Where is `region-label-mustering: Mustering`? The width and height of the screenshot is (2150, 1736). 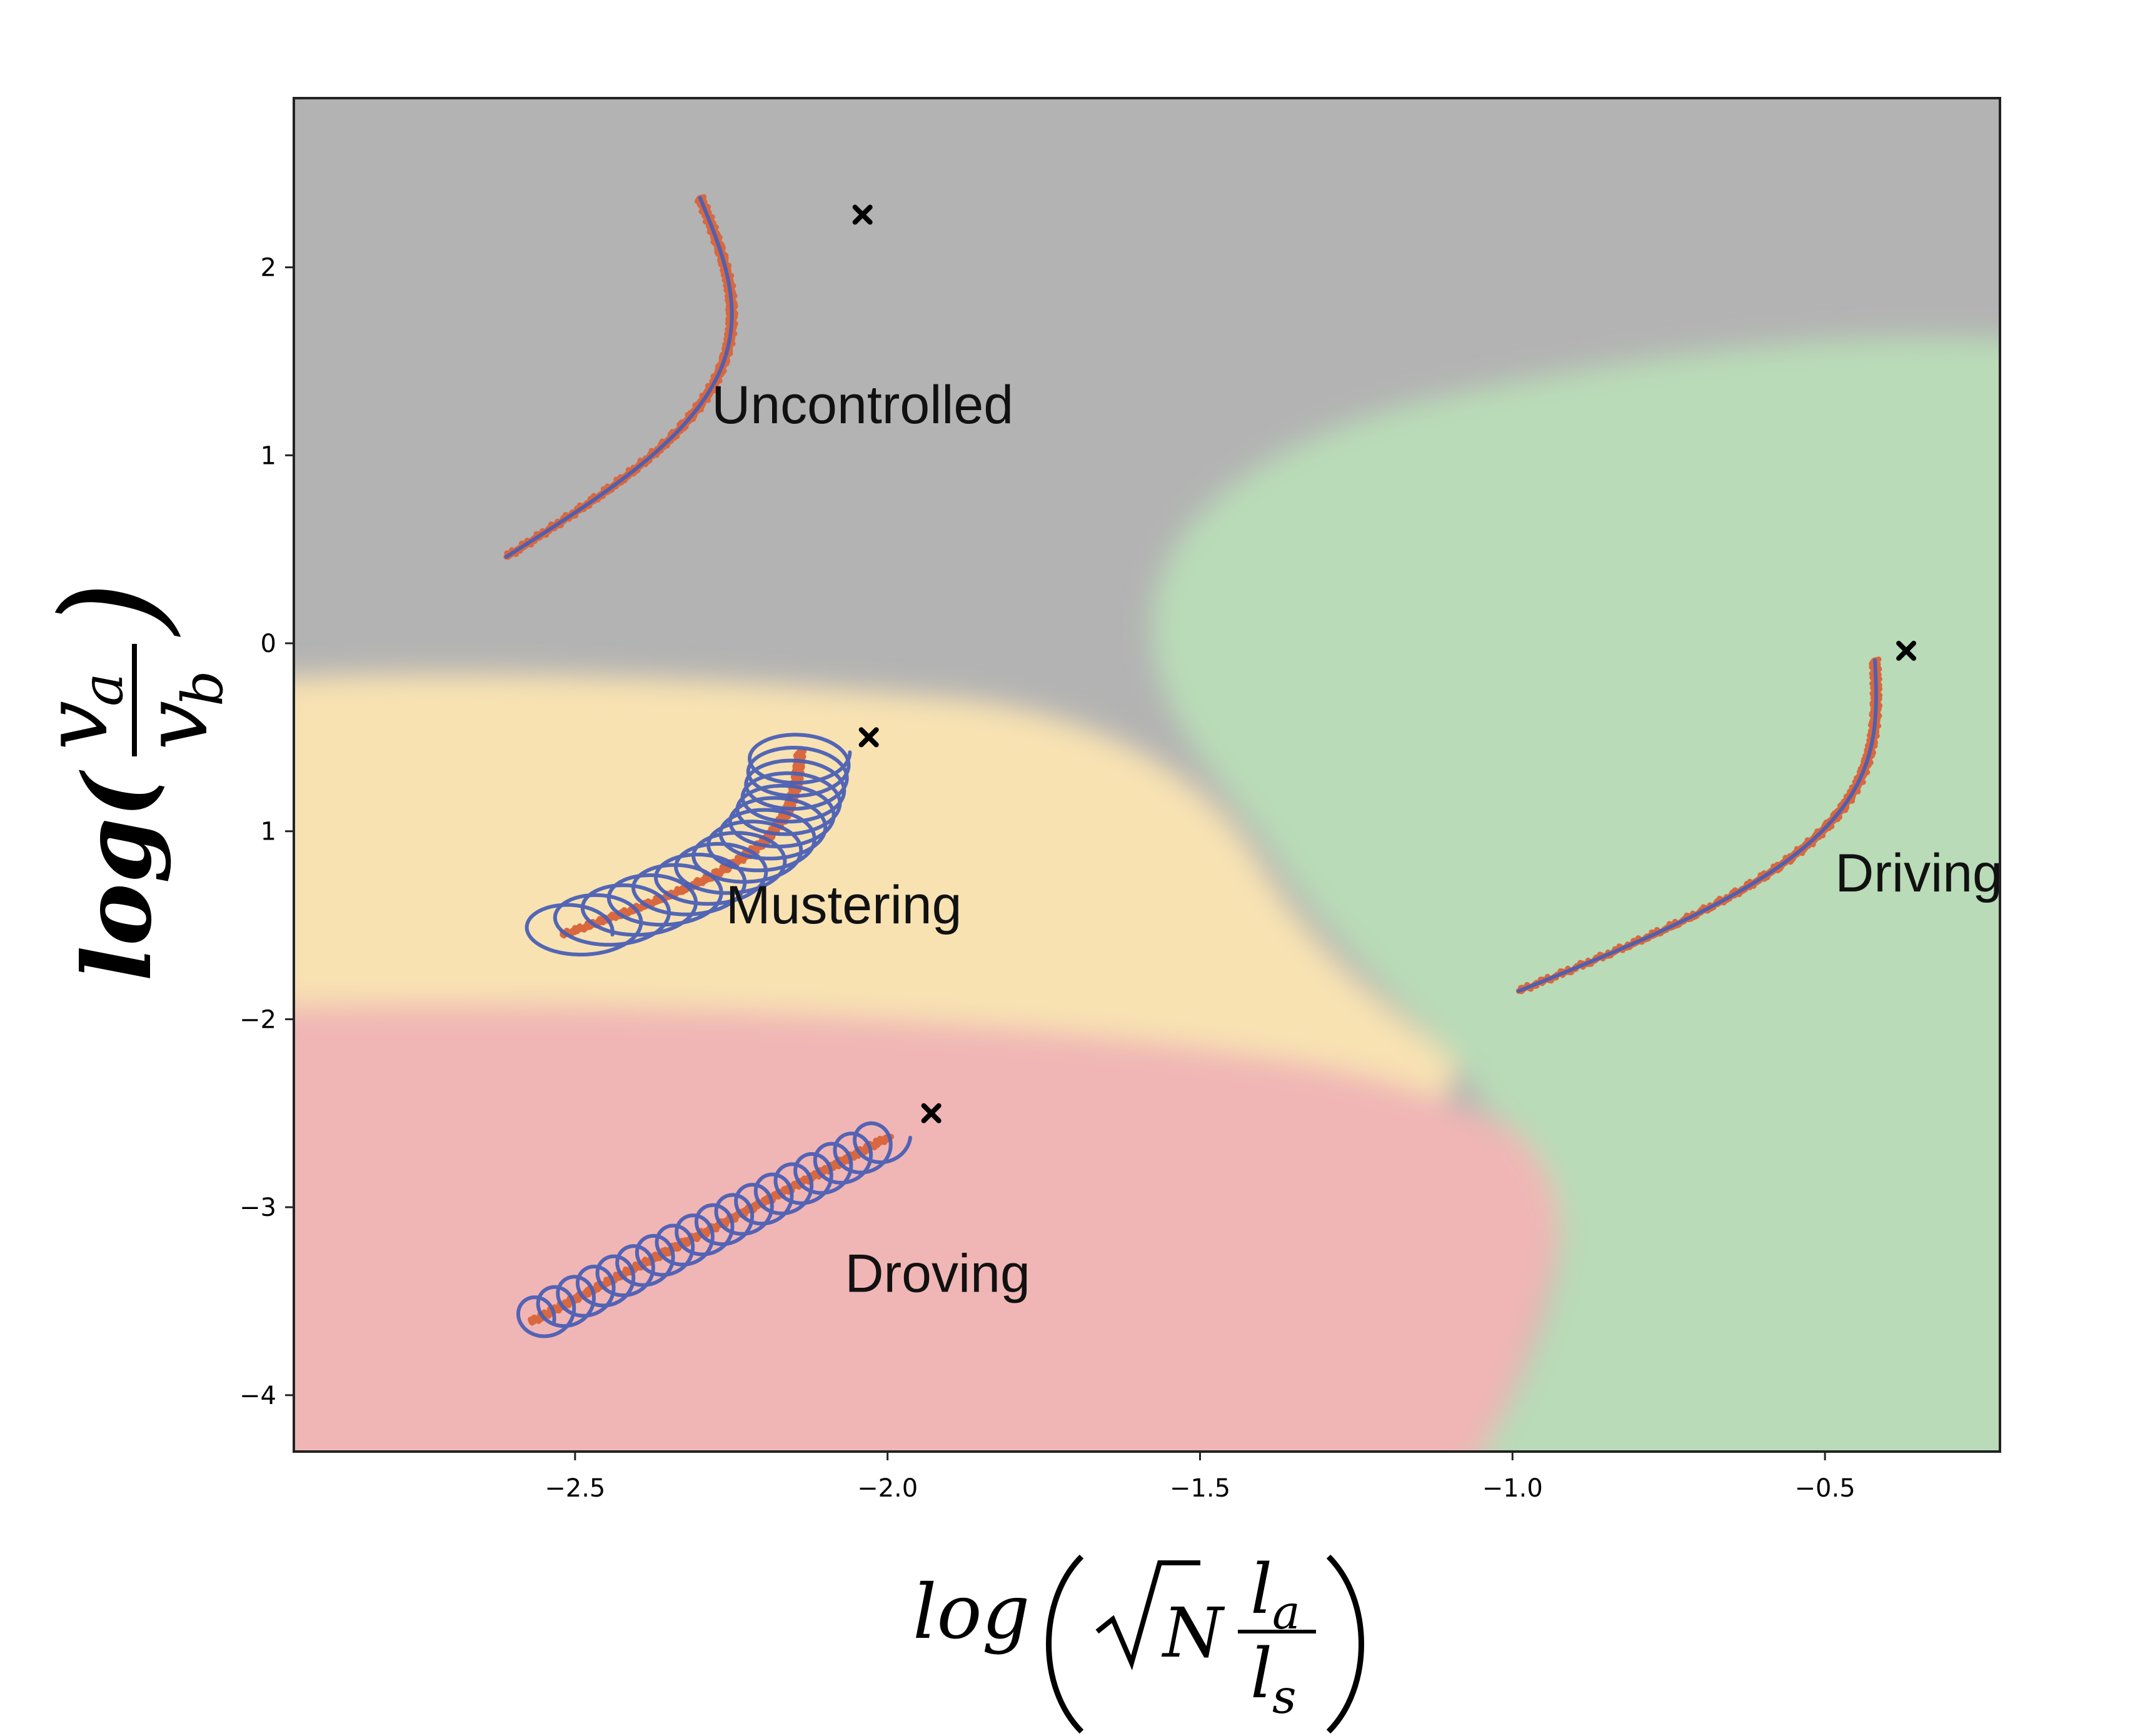
region-label-mustering: Mustering is located at coordinates (844, 905).